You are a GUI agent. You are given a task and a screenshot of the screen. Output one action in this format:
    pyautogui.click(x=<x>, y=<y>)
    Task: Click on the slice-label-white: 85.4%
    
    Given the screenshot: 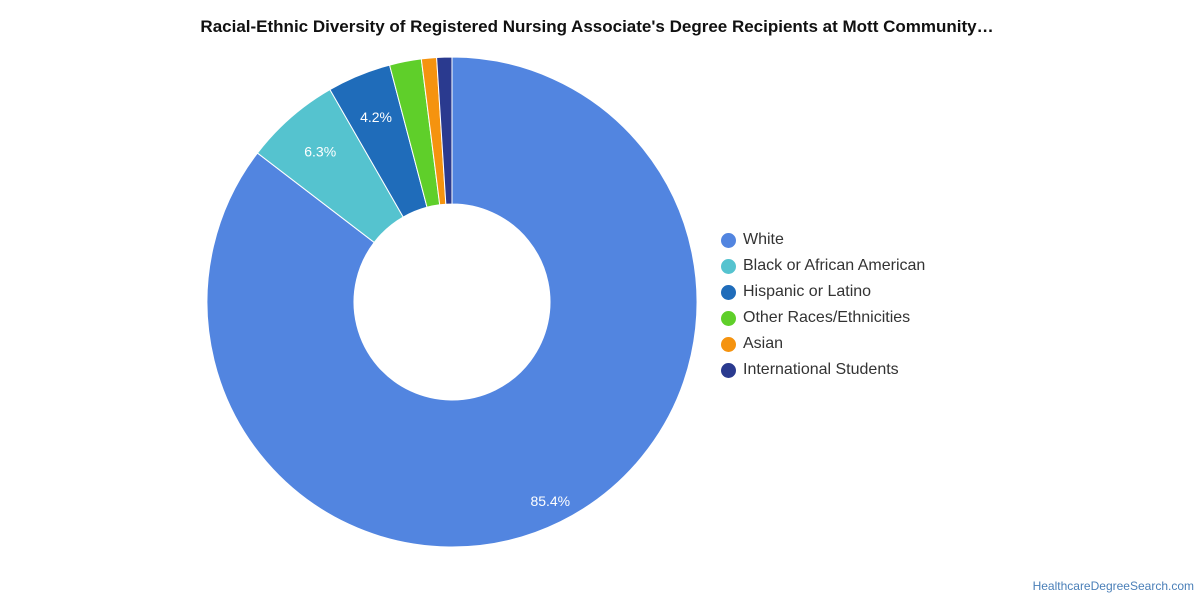 What is the action you would take?
    pyautogui.click(x=550, y=501)
    